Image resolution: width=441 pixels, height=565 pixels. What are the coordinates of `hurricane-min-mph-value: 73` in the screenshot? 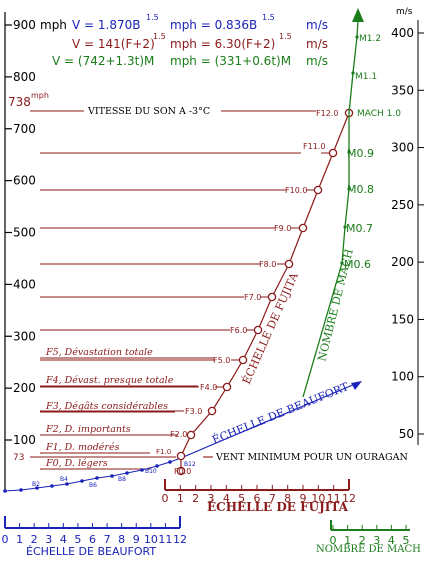 It's located at (18, 458).